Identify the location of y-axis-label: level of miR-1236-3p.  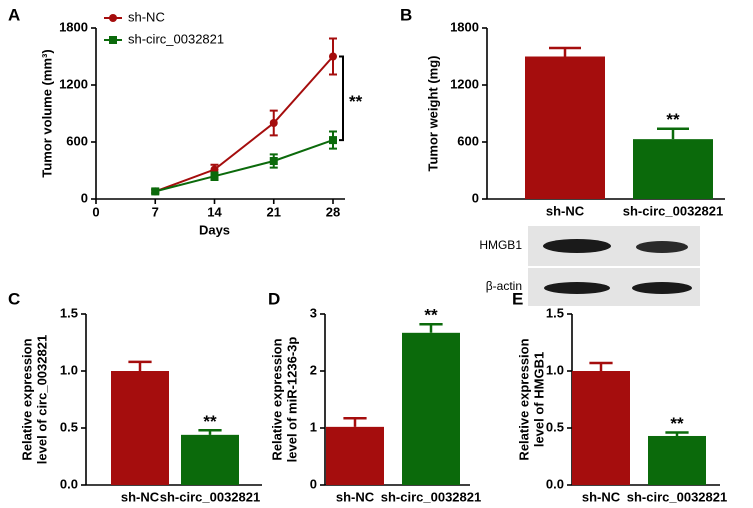
(291, 400).